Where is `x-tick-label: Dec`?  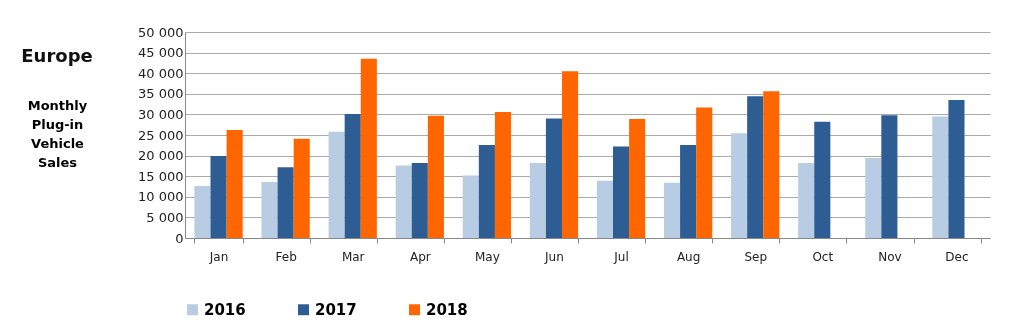 x-tick-label: Dec is located at coordinates (957, 256).